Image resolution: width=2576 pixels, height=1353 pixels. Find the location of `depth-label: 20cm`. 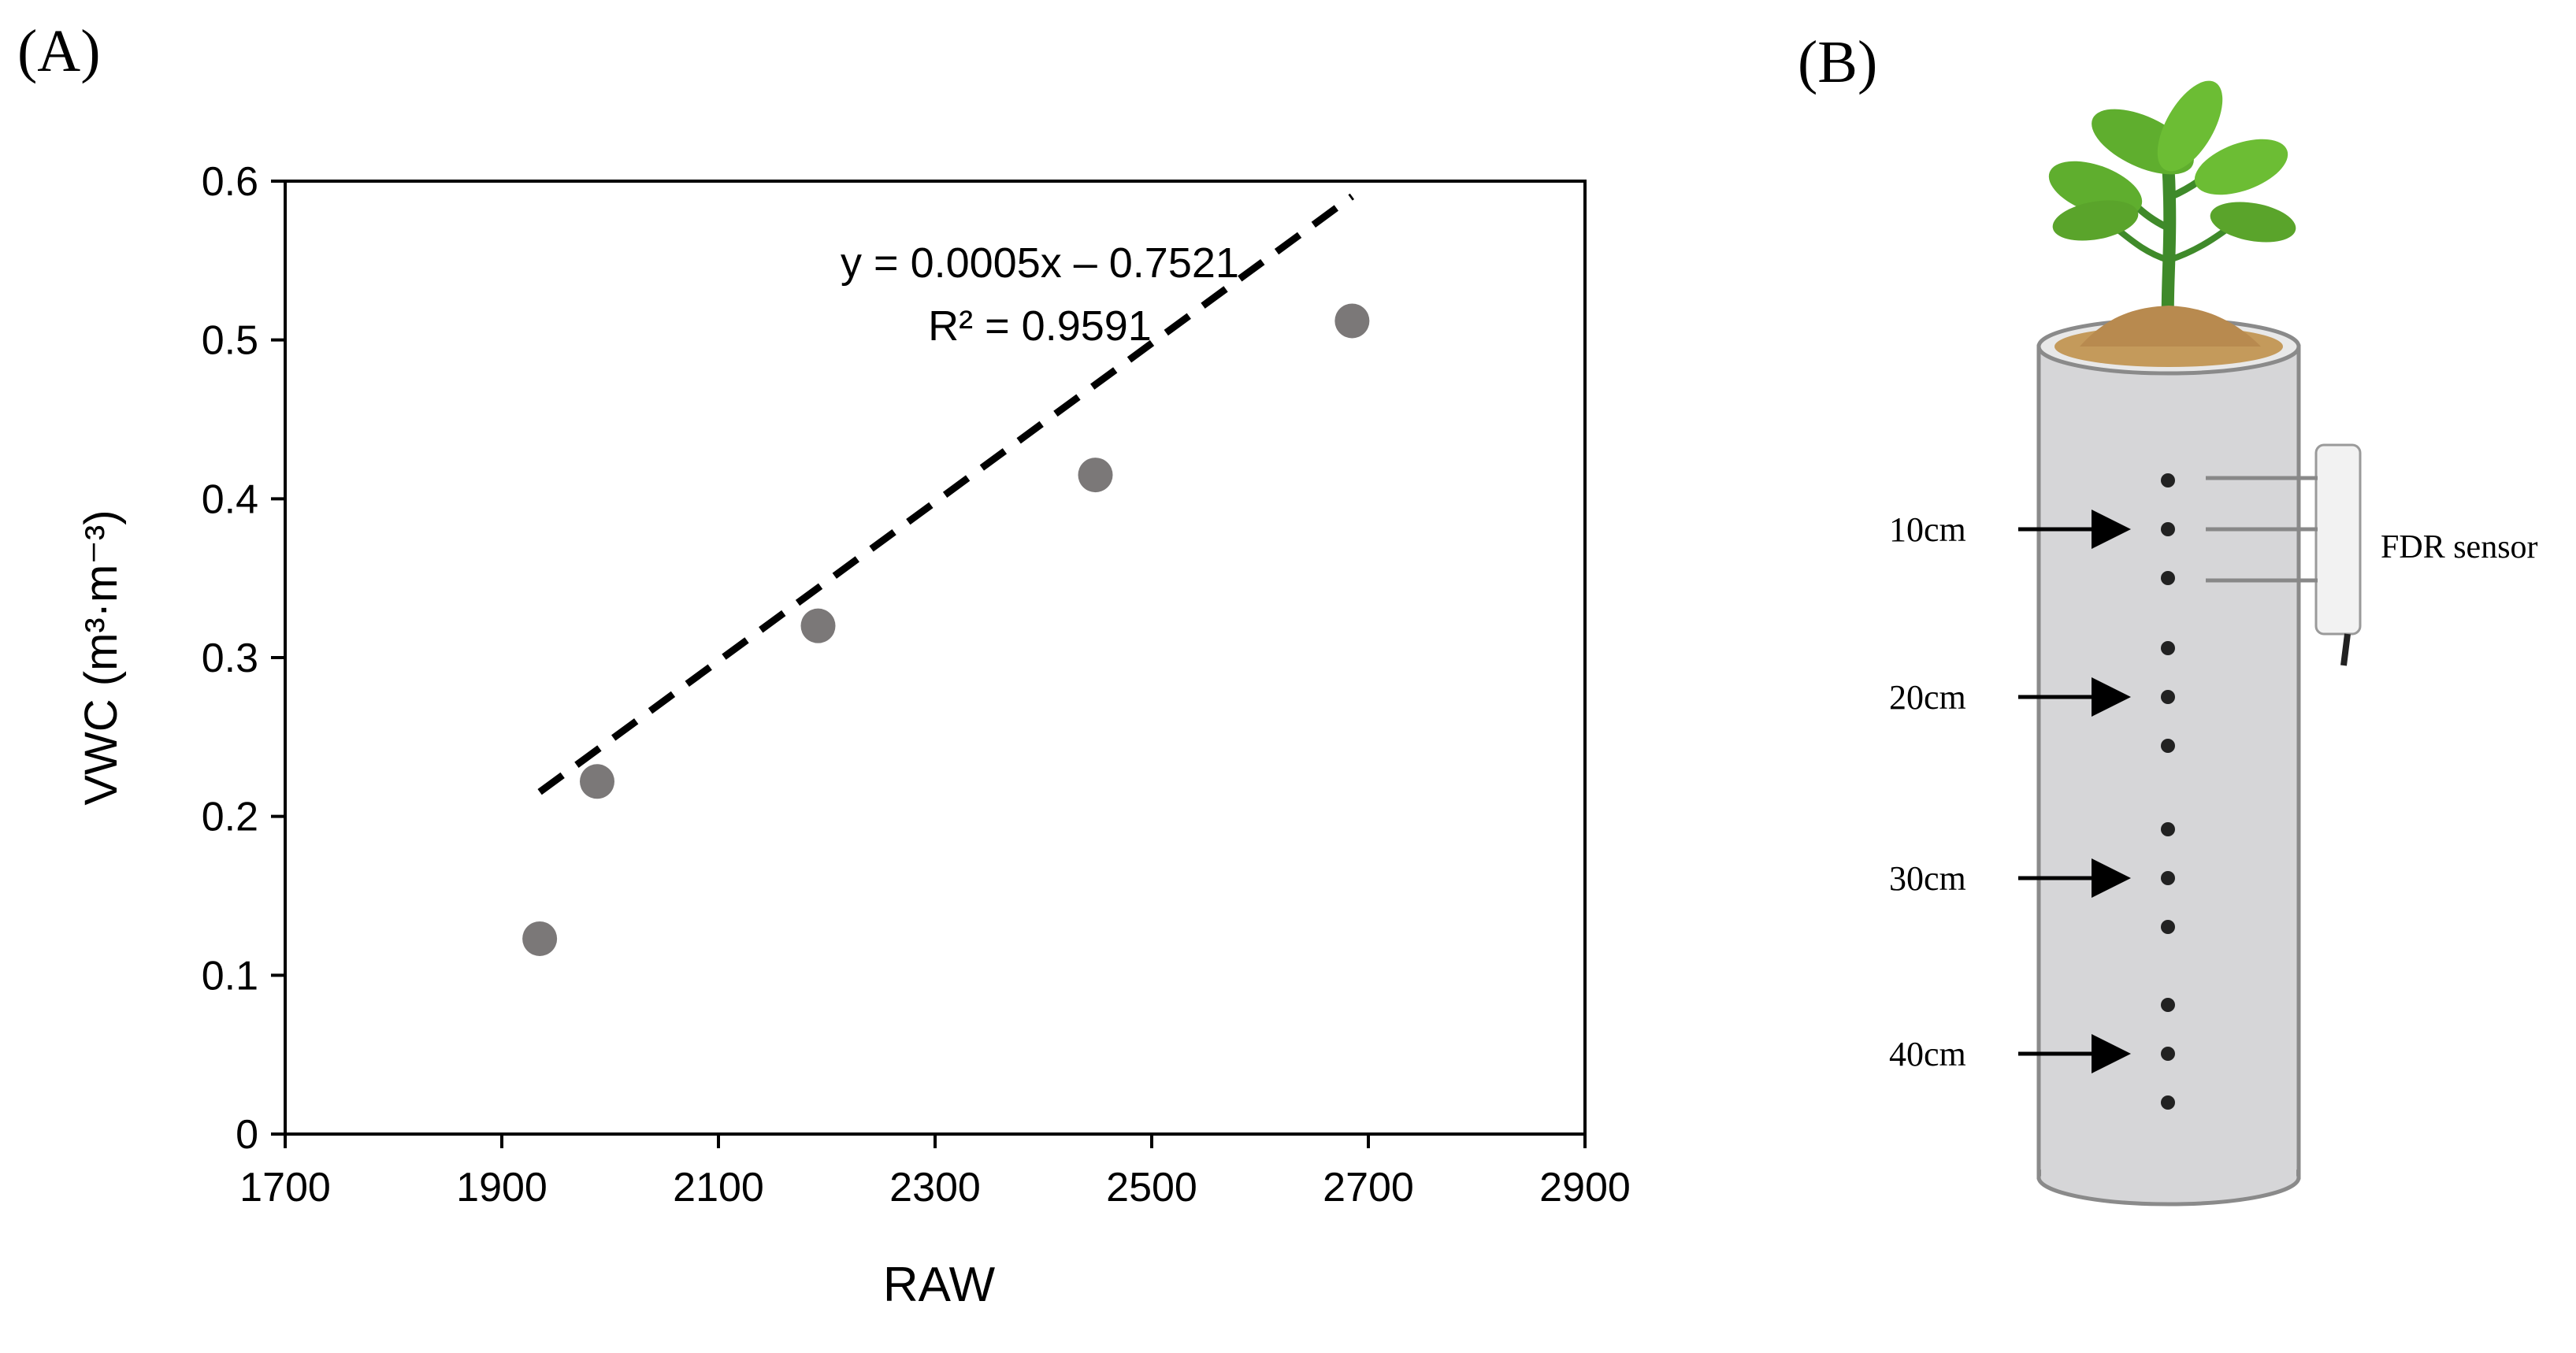

depth-label: 20cm is located at coordinates (1927, 697).